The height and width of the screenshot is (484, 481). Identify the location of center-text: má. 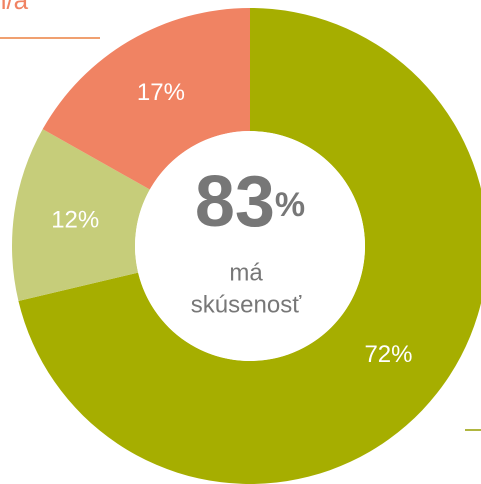
(246, 272).